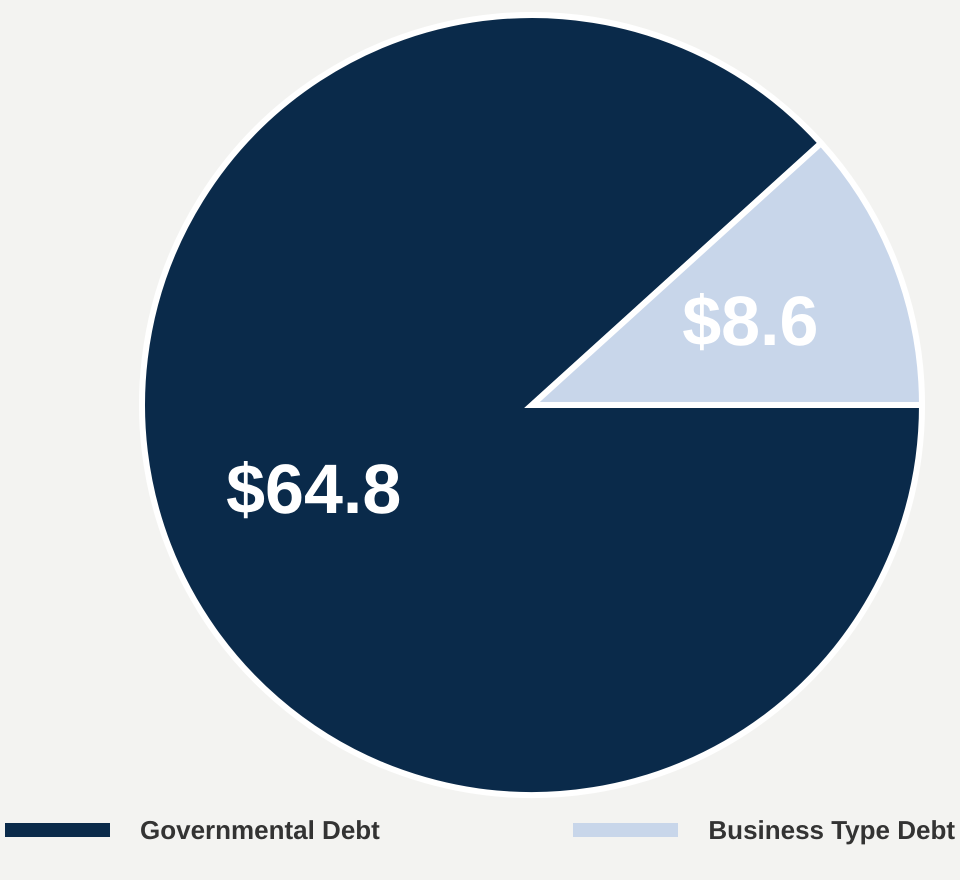 Image resolution: width=960 pixels, height=880 pixels. What do you see at coordinates (831, 830) in the screenshot?
I see `legend-label: Business Type Debt` at bounding box center [831, 830].